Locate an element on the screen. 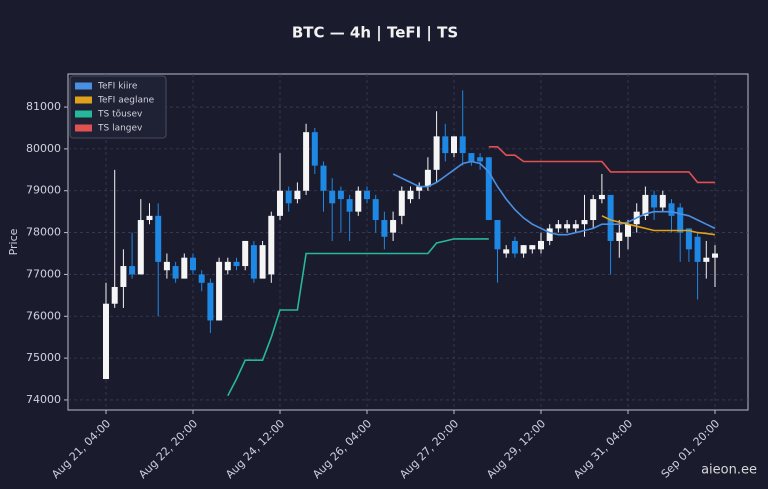  y-tick-label: 77000 is located at coordinates (43, 273).